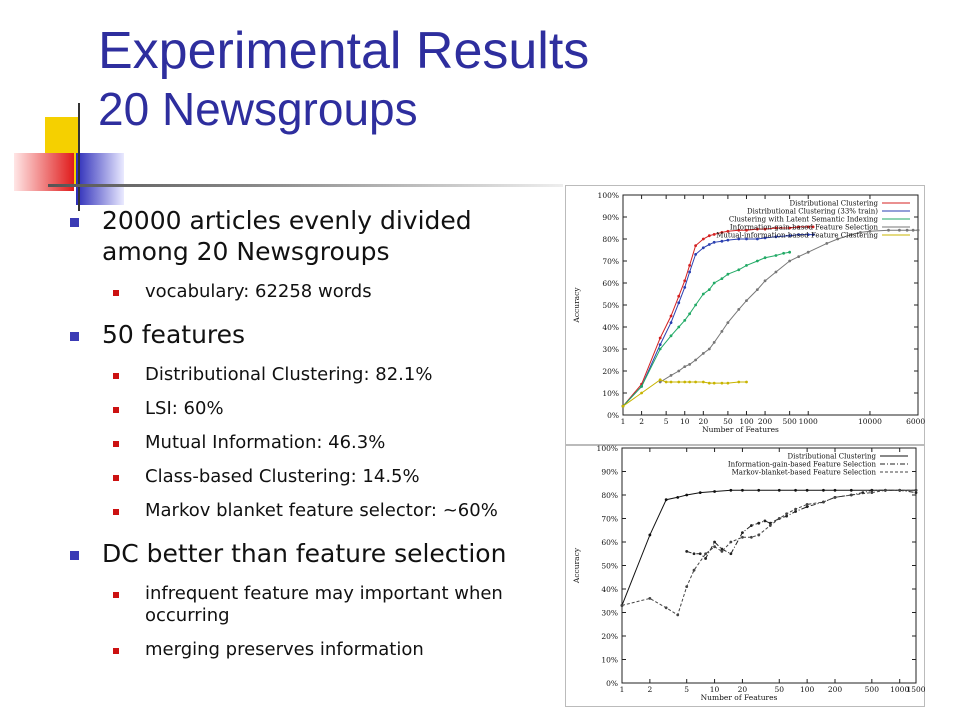  I want to click on x-tick-label-1: 2, so click(649, 689).